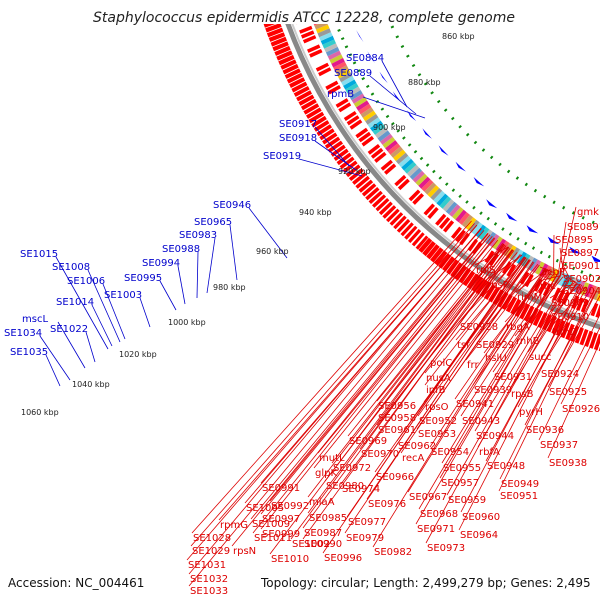  I want to click on gene-label-right: SE0936, so click(545, 430).